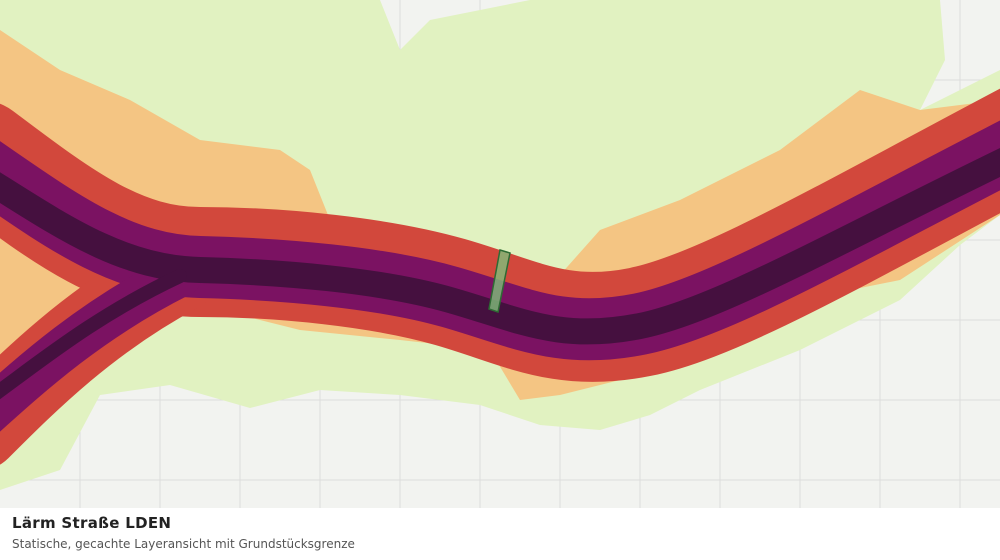  I want to click on map-title: Lärm Straße LDEN, so click(92, 523).